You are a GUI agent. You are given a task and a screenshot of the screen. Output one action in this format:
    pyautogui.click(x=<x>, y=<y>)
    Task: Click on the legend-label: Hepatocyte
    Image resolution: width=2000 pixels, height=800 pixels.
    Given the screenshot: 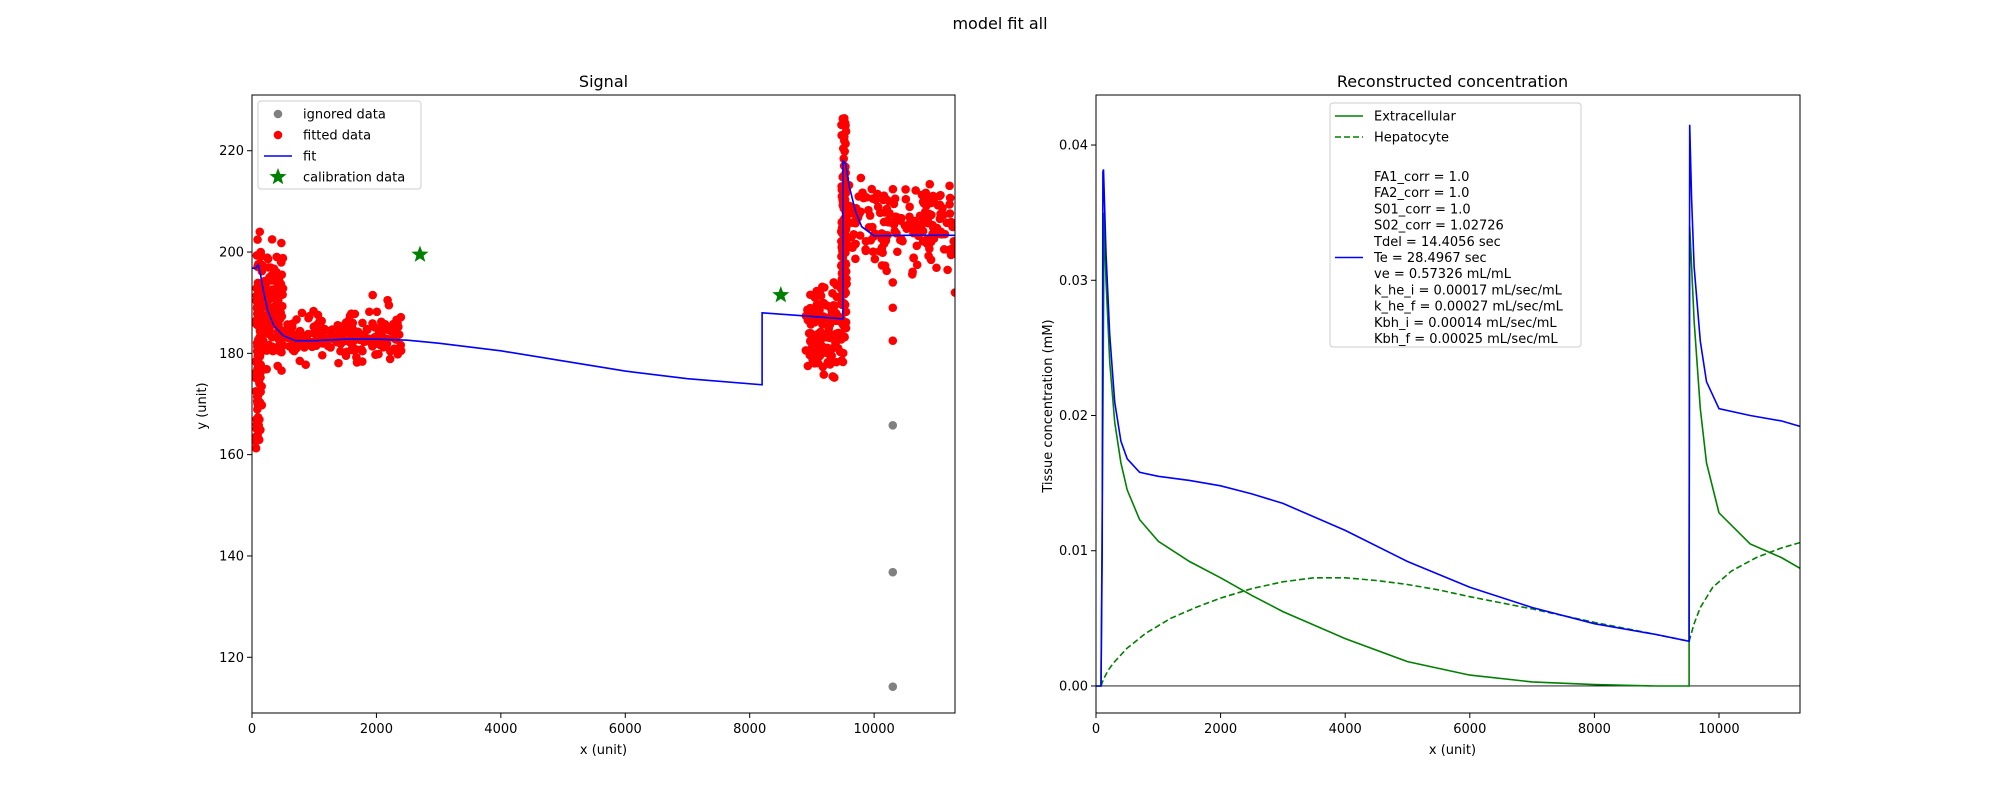 What is the action you would take?
    pyautogui.click(x=1411, y=138)
    